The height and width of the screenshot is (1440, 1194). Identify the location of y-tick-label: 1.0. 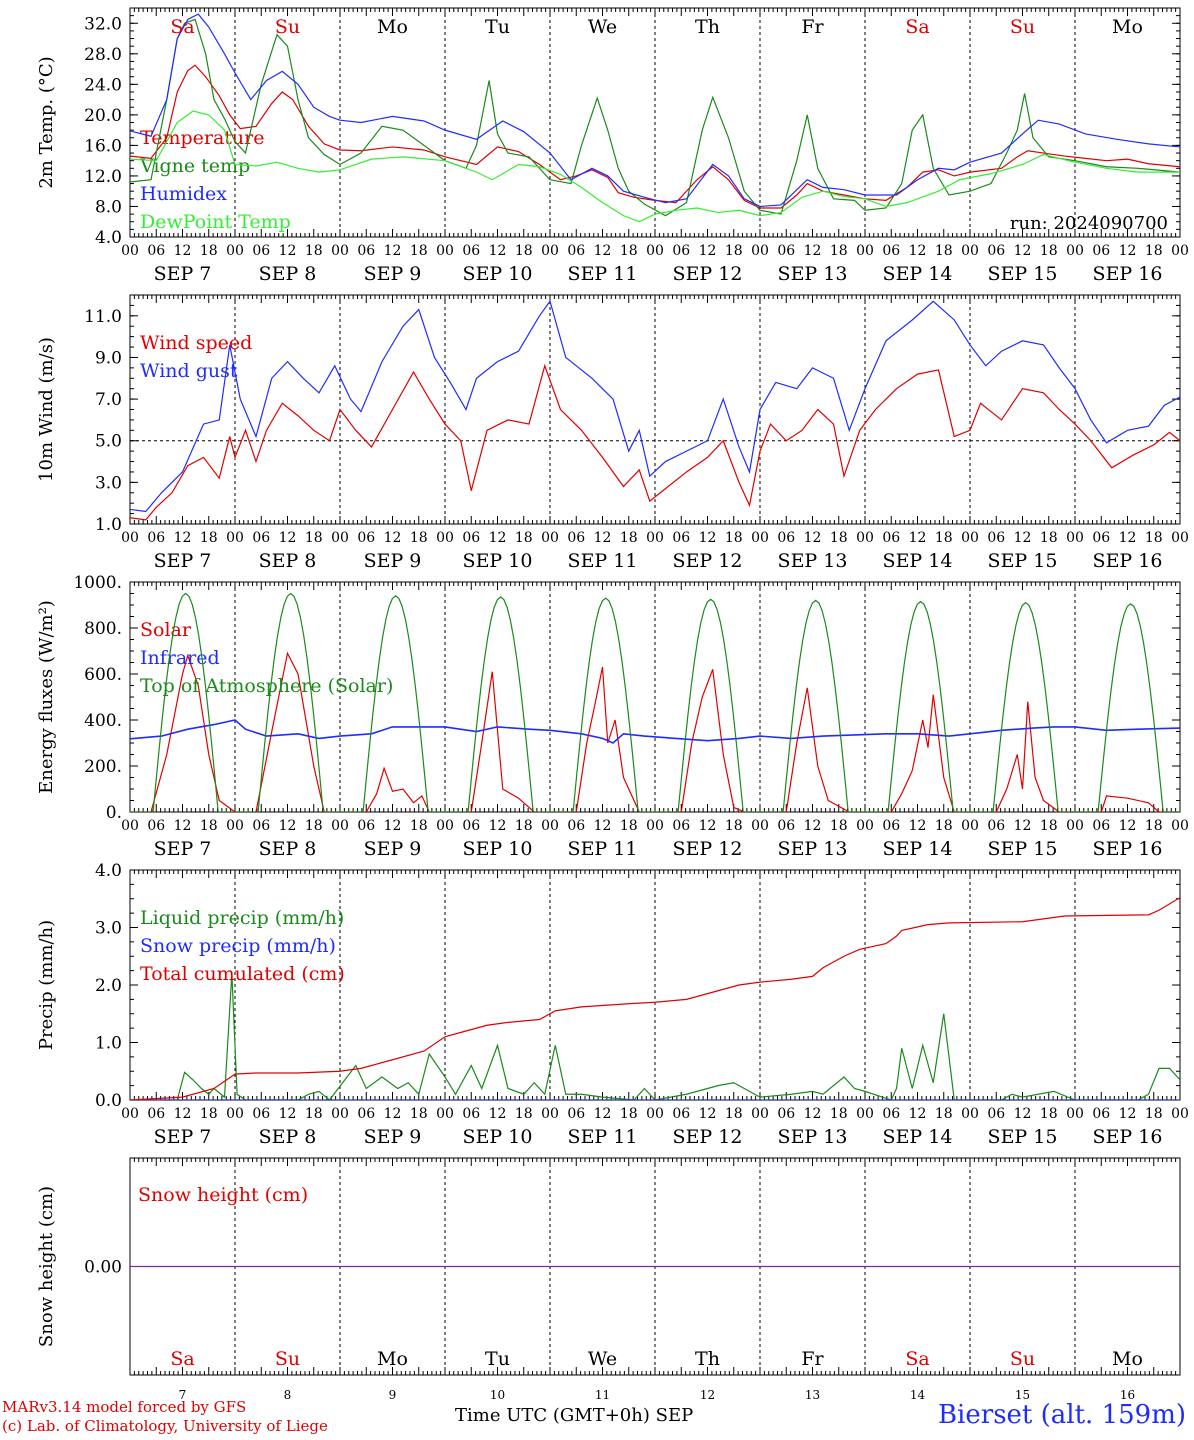
(108, 1044).